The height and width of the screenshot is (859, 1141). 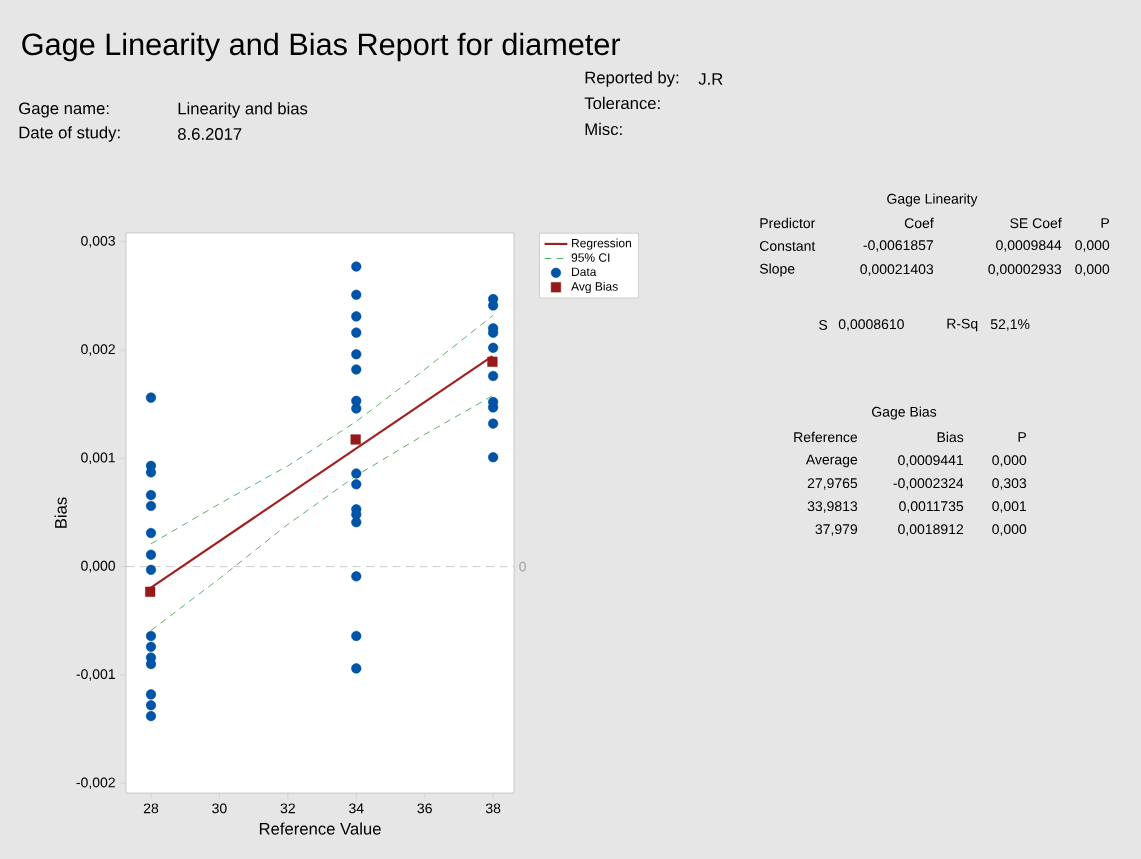 I want to click on text: R-Sq, so click(x=962, y=325).